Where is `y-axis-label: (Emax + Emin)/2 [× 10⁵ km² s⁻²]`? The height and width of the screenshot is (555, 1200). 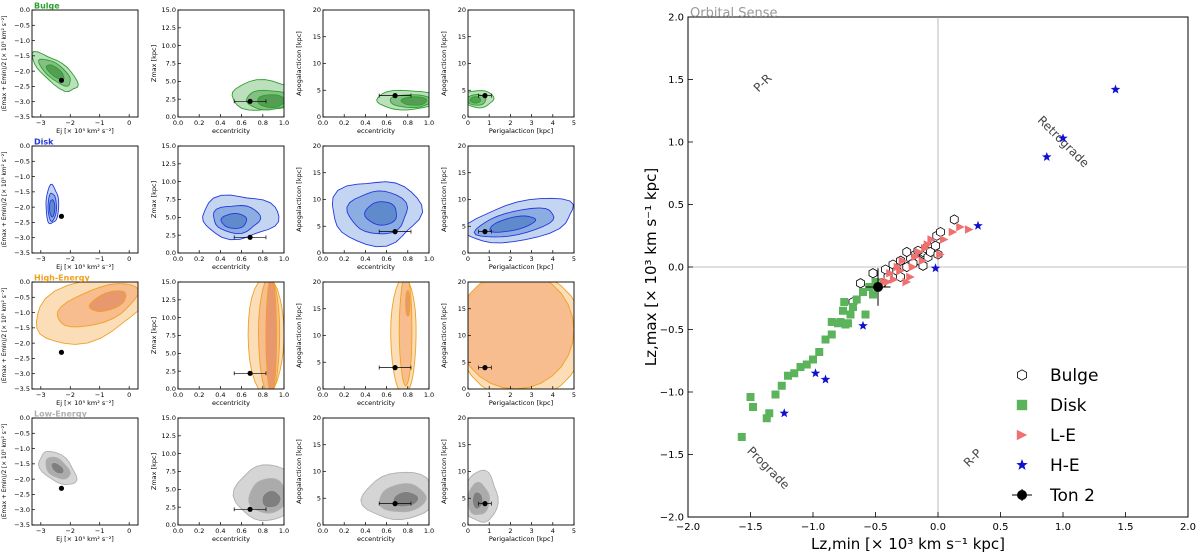
y-axis-label: (Emax + Emin)/2 [× 10⁵ km² s⁻²] is located at coordinates (4, 336).